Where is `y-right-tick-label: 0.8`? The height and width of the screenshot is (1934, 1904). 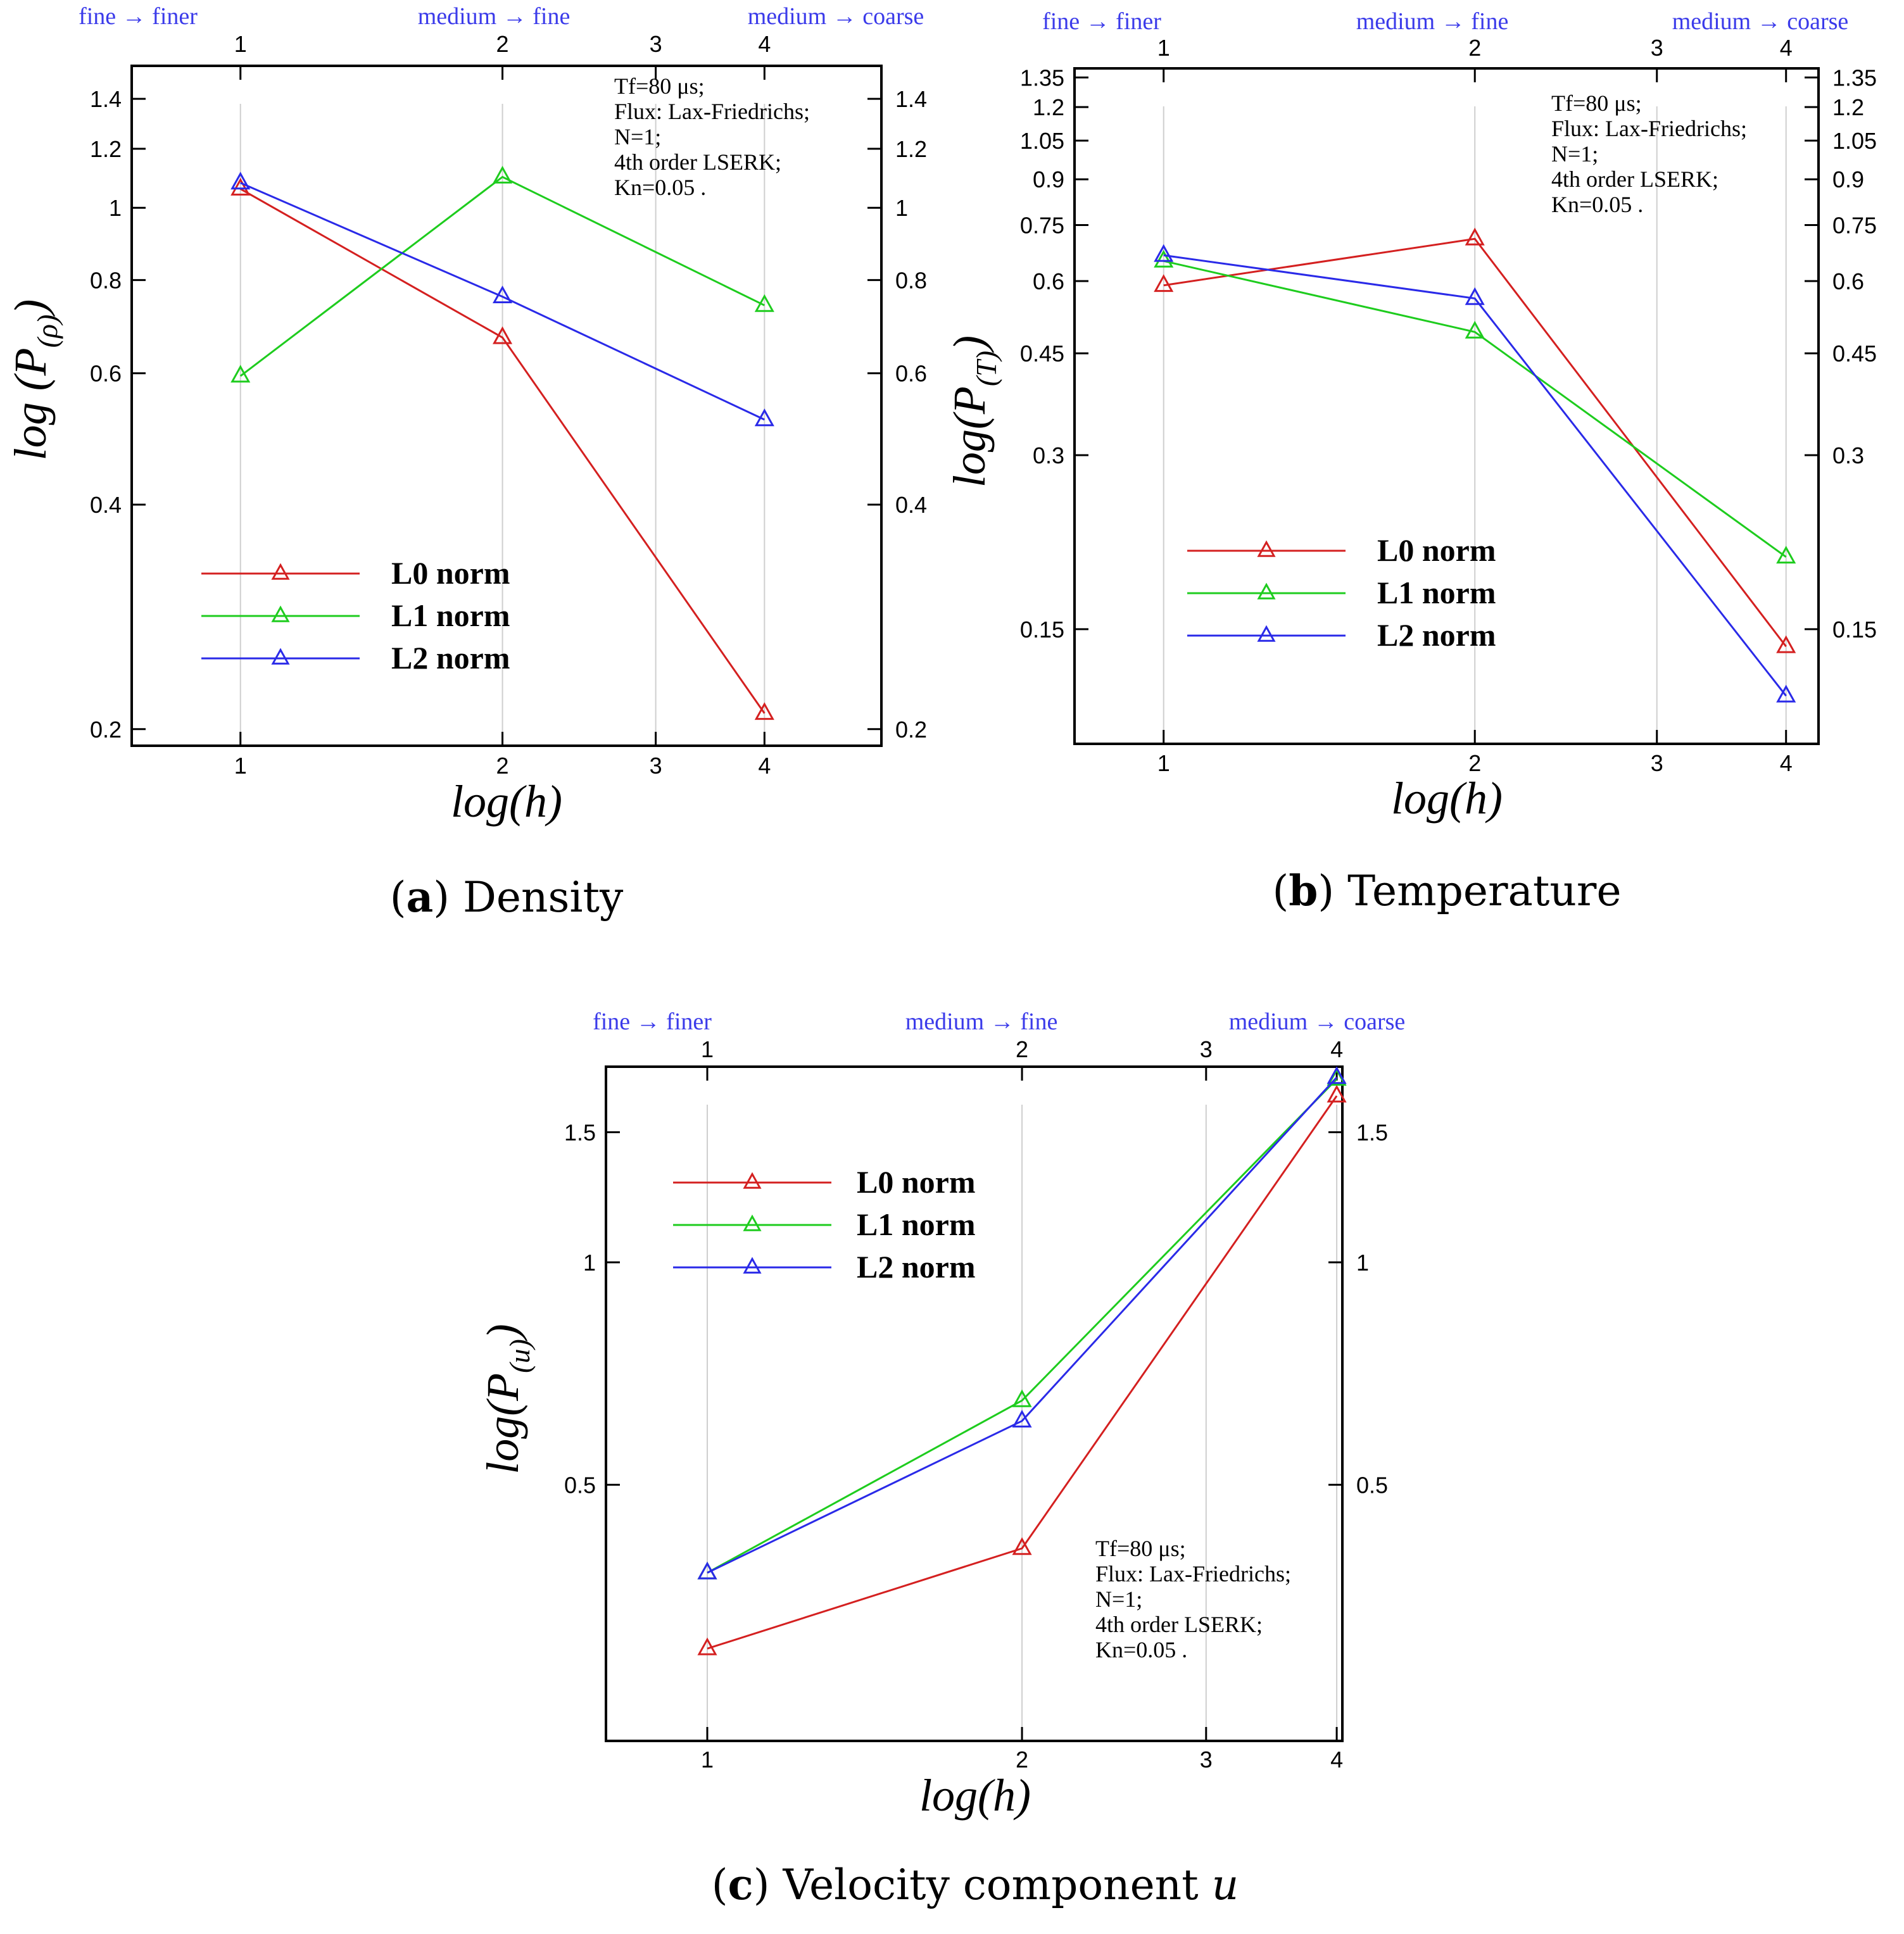 y-right-tick-label: 0.8 is located at coordinates (911, 280).